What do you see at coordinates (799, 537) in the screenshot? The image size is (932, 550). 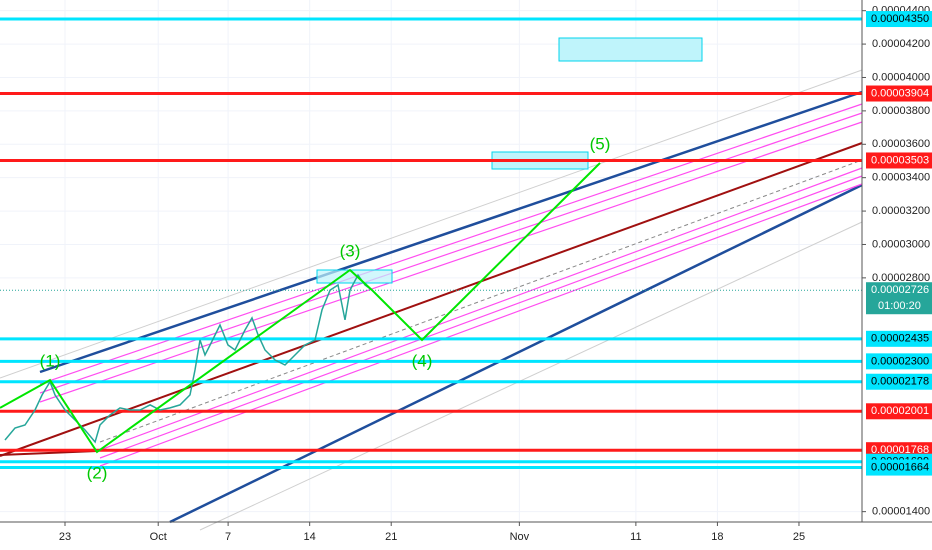 I see `x-tick-label: 25` at bounding box center [799, 537].